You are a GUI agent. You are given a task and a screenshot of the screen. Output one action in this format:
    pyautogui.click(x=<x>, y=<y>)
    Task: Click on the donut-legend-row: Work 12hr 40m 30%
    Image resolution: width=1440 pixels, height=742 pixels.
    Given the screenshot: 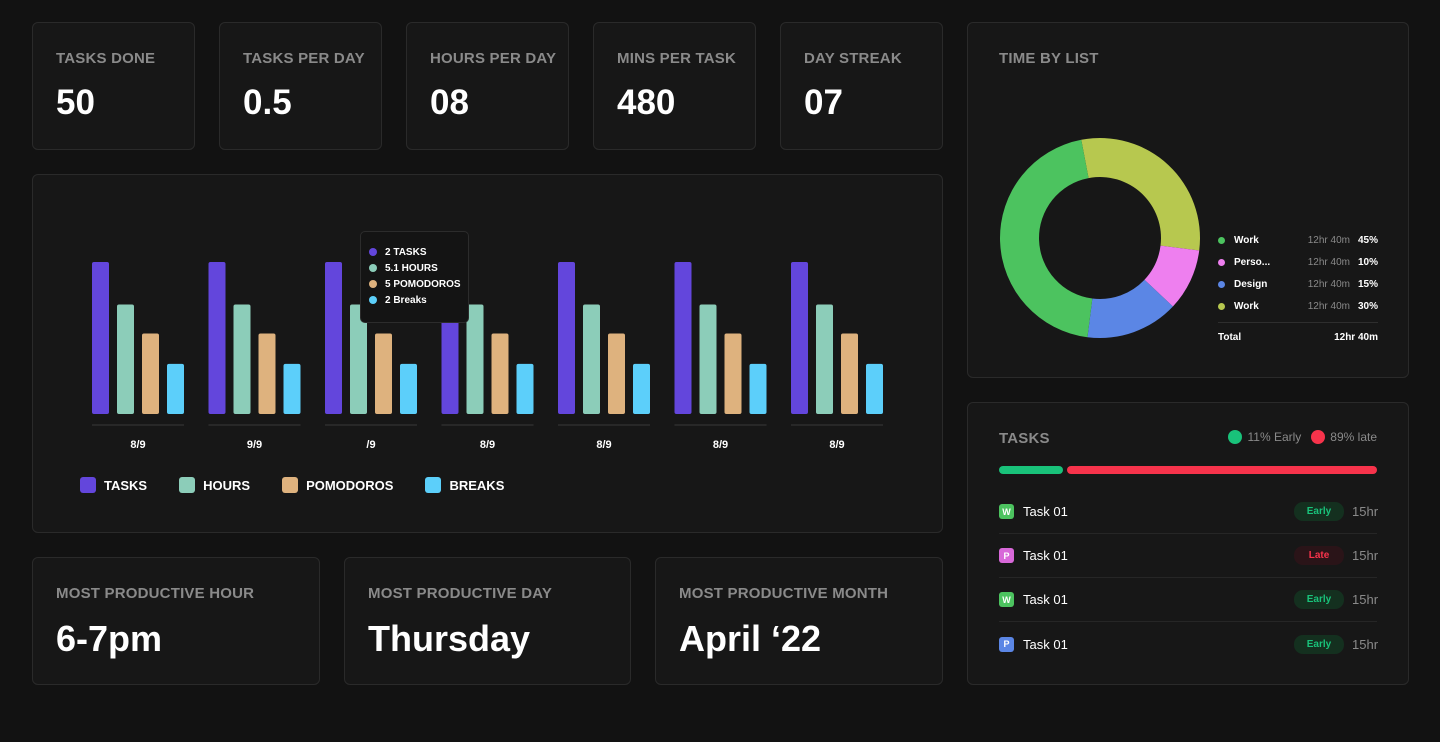 What is the action you would take?
    pyautogui.click(x=1298, y=306)
    